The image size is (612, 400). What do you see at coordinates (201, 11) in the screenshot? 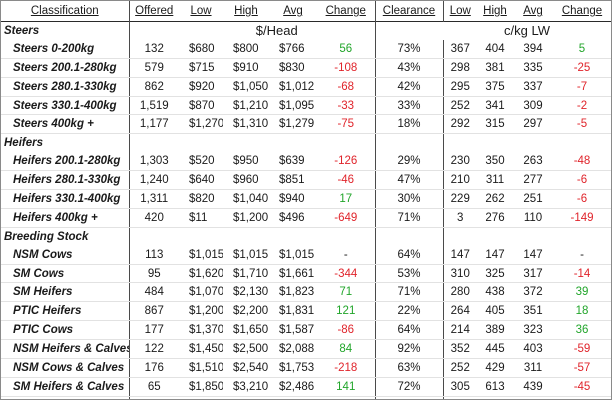
I see `header-low: Low` at bounding box center [201, 11].